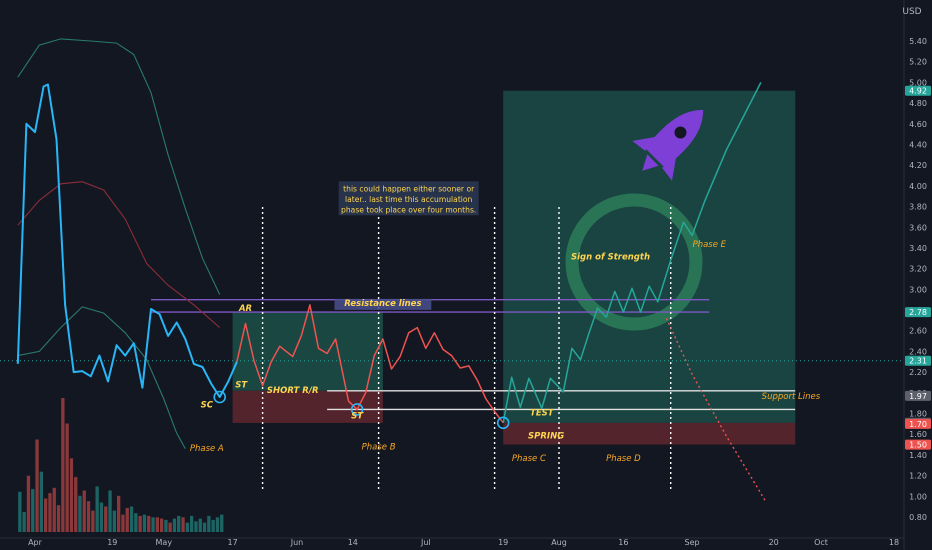 Image resolution: width=932 pixels, height=550 pixels. I want to click on band-upper-line, so click(119, 166).